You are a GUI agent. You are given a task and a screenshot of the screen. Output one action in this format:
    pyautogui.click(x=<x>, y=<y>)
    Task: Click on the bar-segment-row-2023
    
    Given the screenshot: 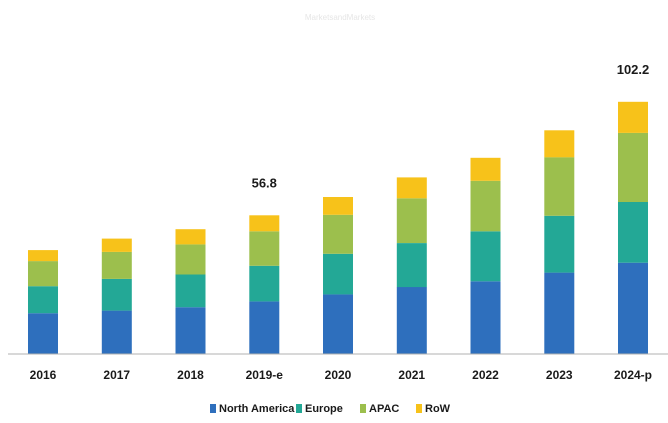 What is the action you would take?
    pyautogui.click(x=559, y=144)
    